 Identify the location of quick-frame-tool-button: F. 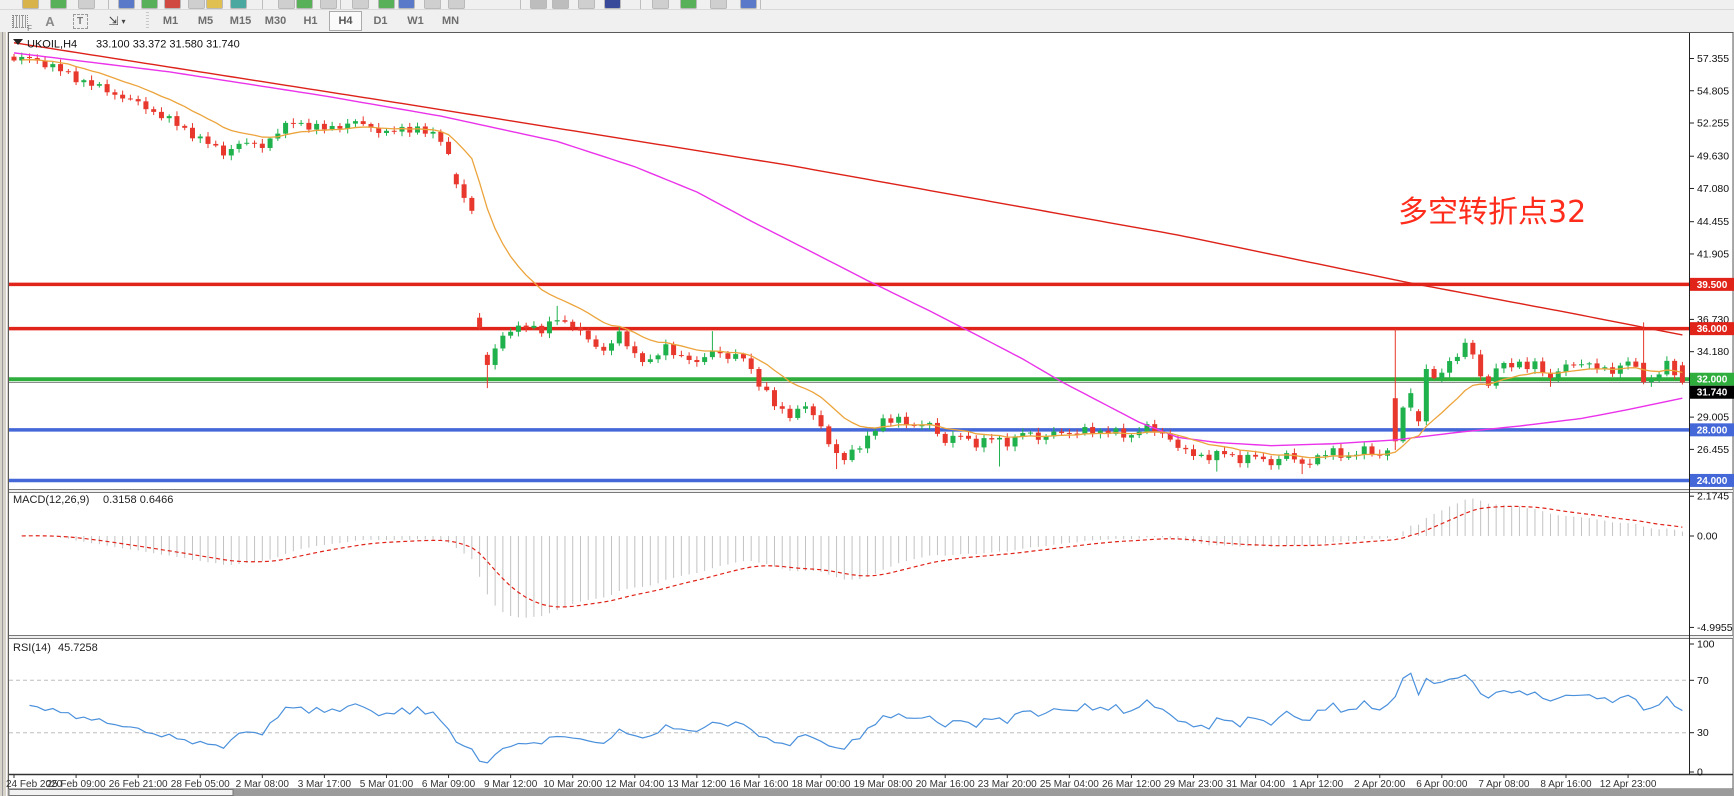
(20, 22).